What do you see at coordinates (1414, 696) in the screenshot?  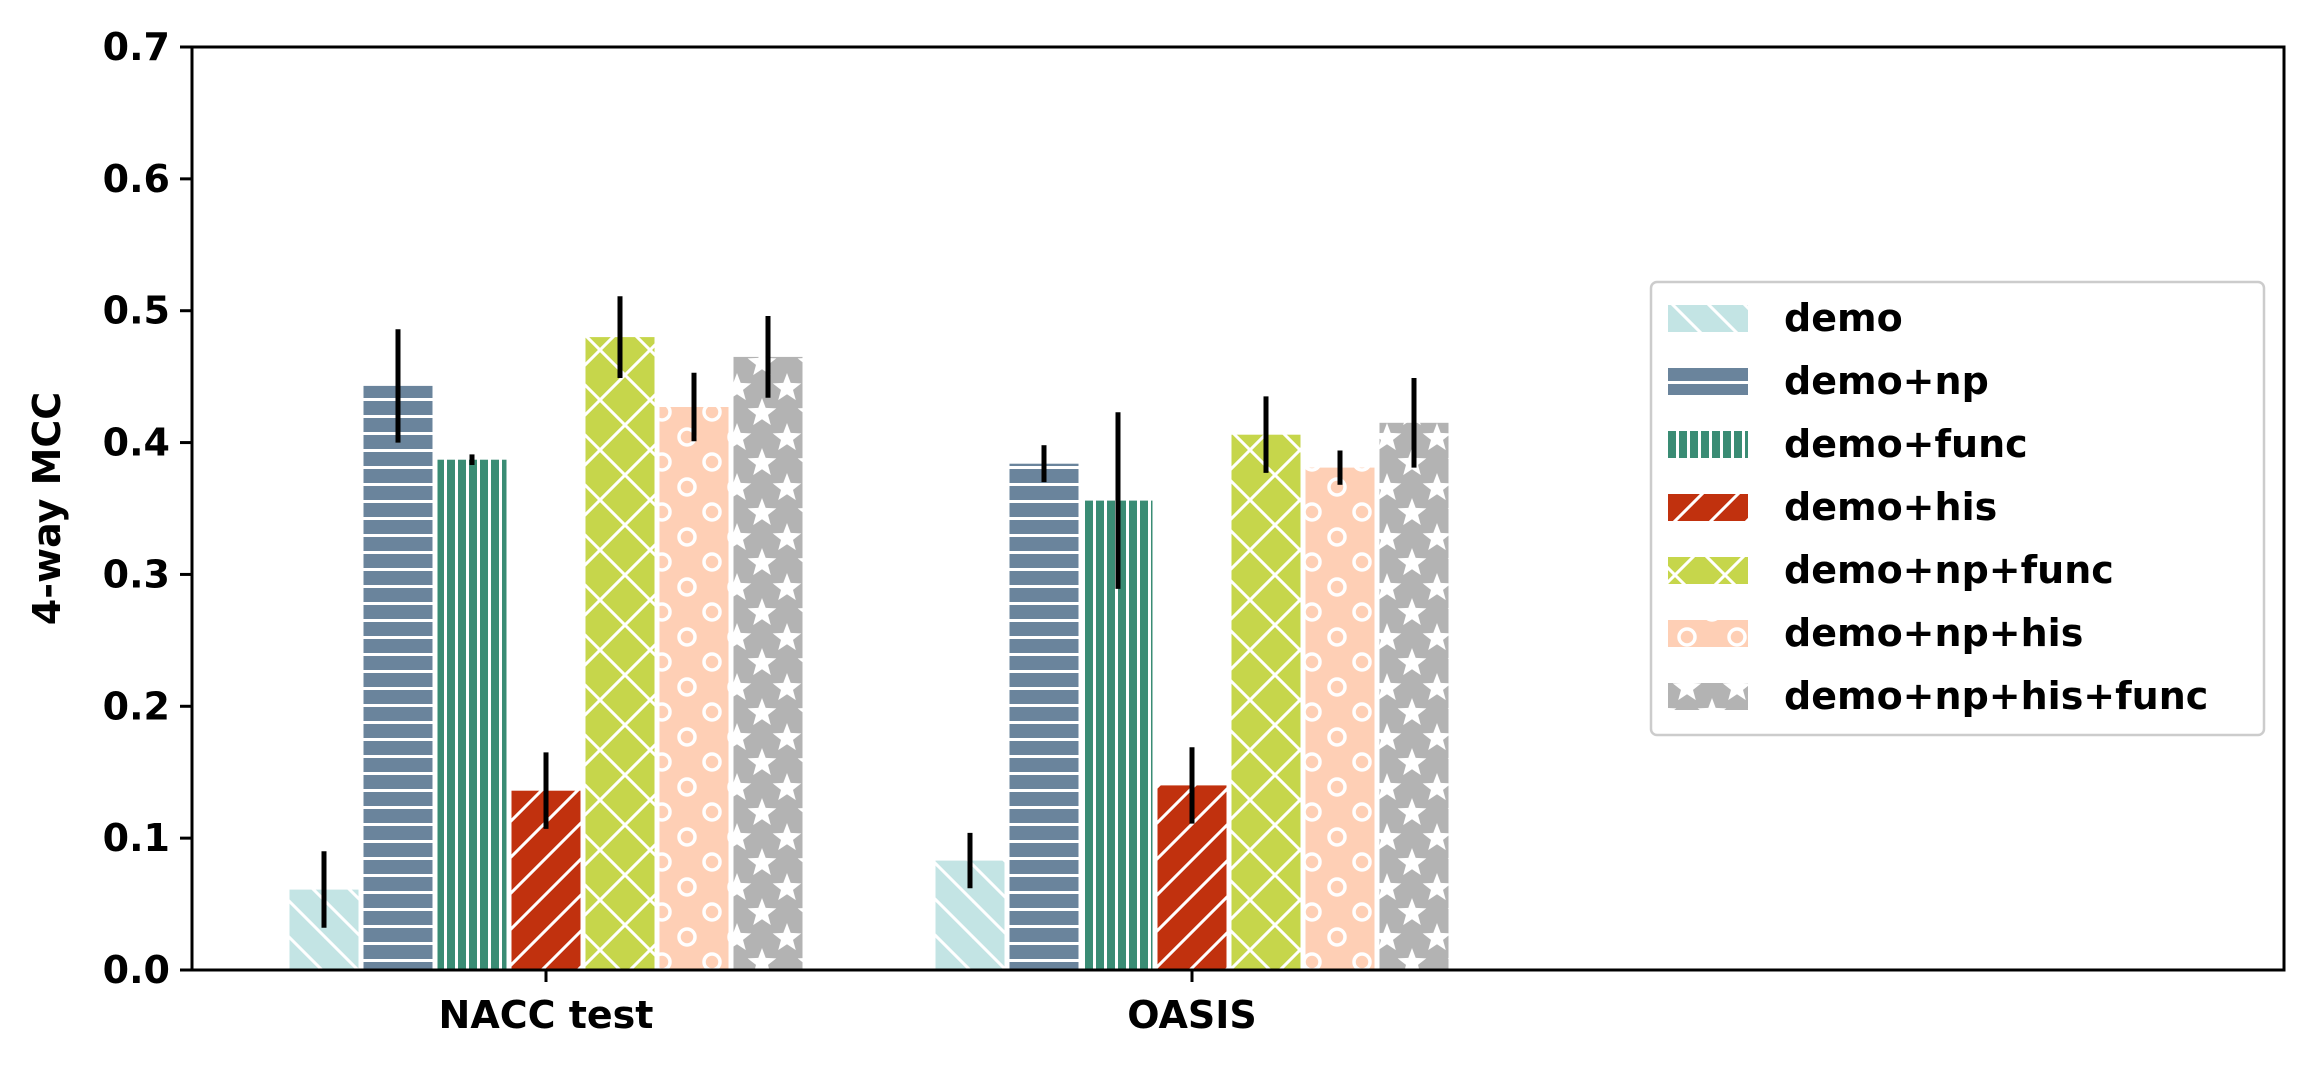 I see `bar-oasis-demo-np-his-func` at bounding box center [1414, 696].